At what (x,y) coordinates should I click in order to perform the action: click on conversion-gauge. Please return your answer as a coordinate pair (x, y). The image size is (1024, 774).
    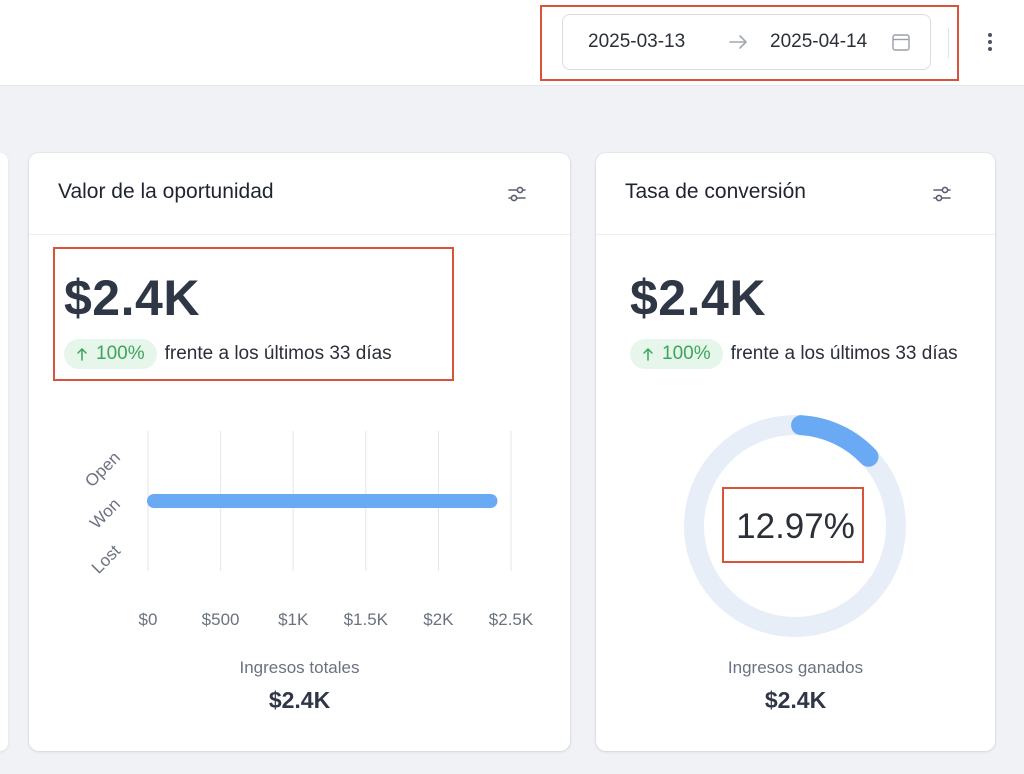
    Looking at the image, I should click on (795, 526).